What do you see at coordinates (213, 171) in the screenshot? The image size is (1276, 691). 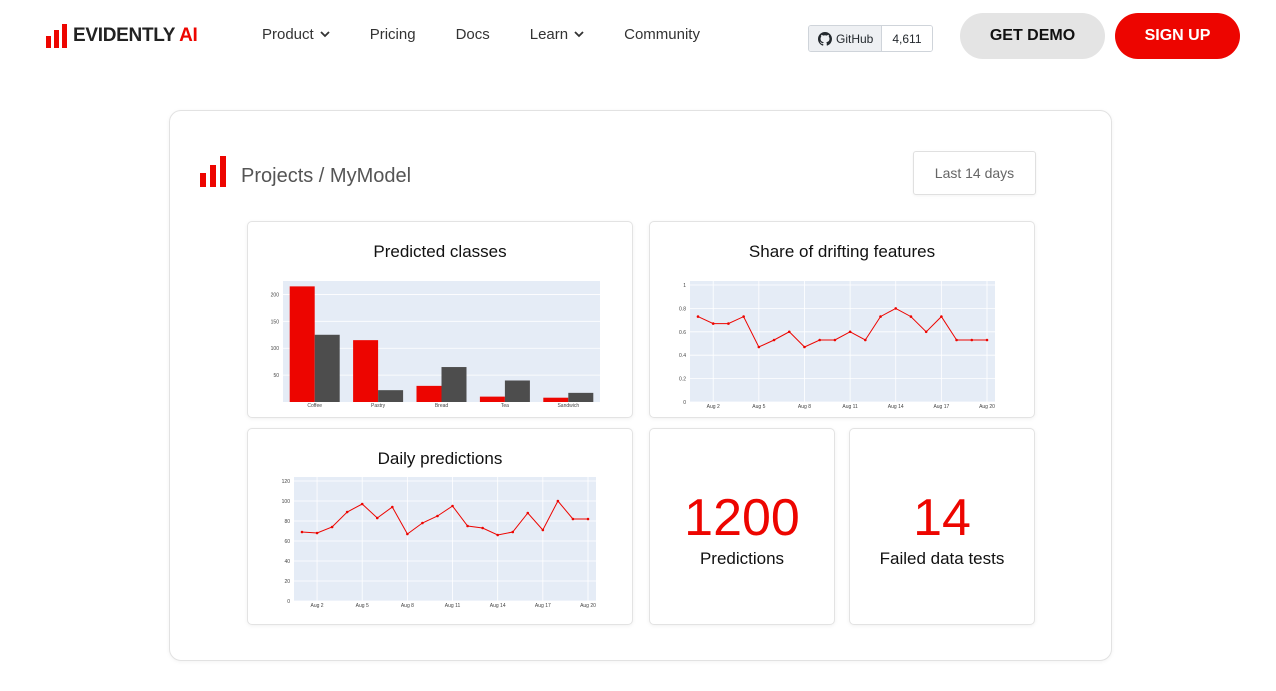 I see `bar-chart-icon` at bounding box center [213, 171].